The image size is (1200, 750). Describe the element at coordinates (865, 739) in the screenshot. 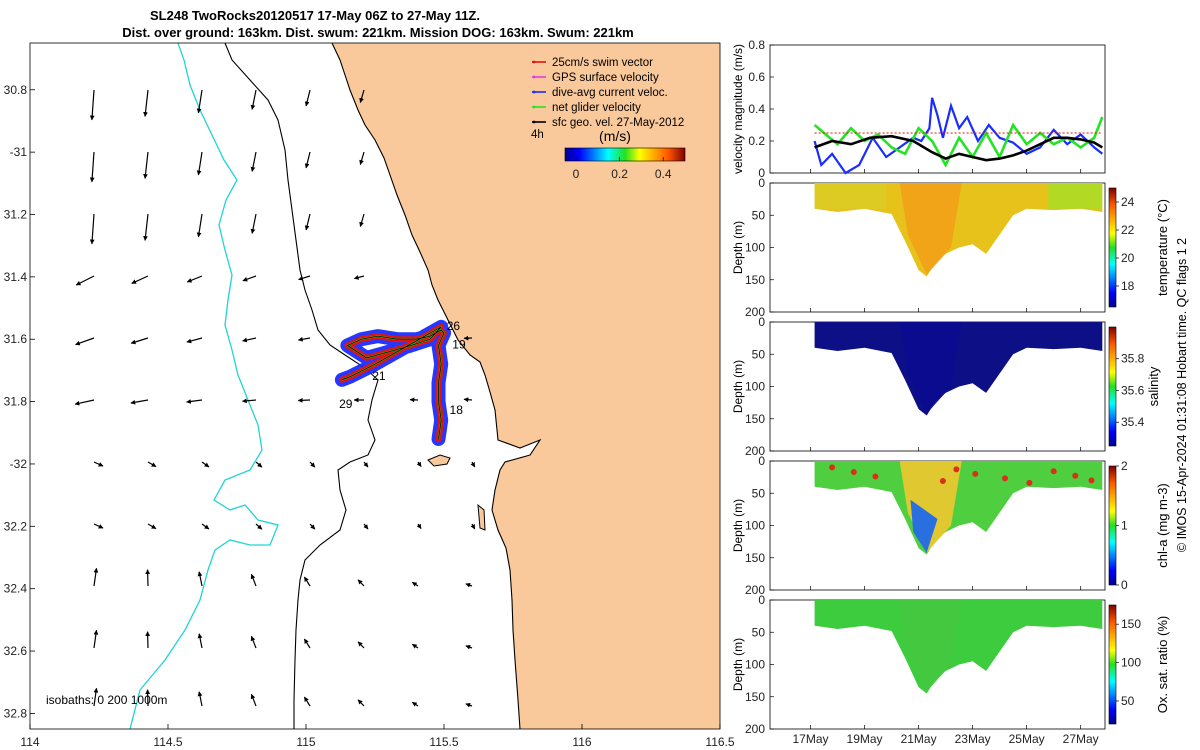

I see `date-tick-label: 19May` at that location.